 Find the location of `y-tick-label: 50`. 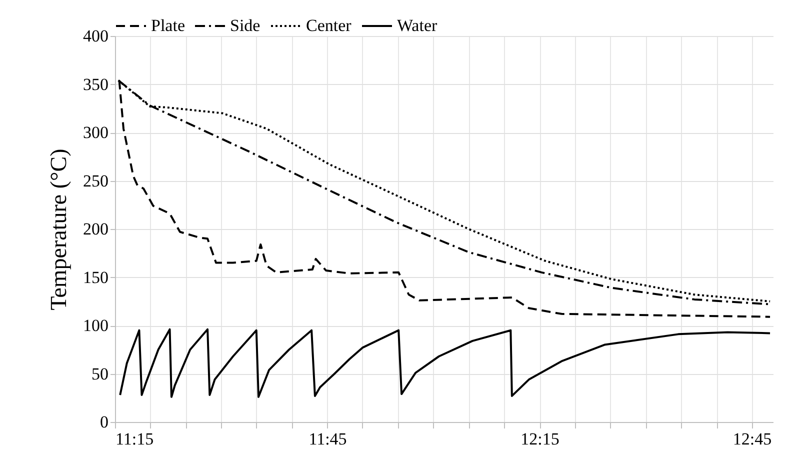

y-tick-label: 50 is located at coordinates (100, 374).